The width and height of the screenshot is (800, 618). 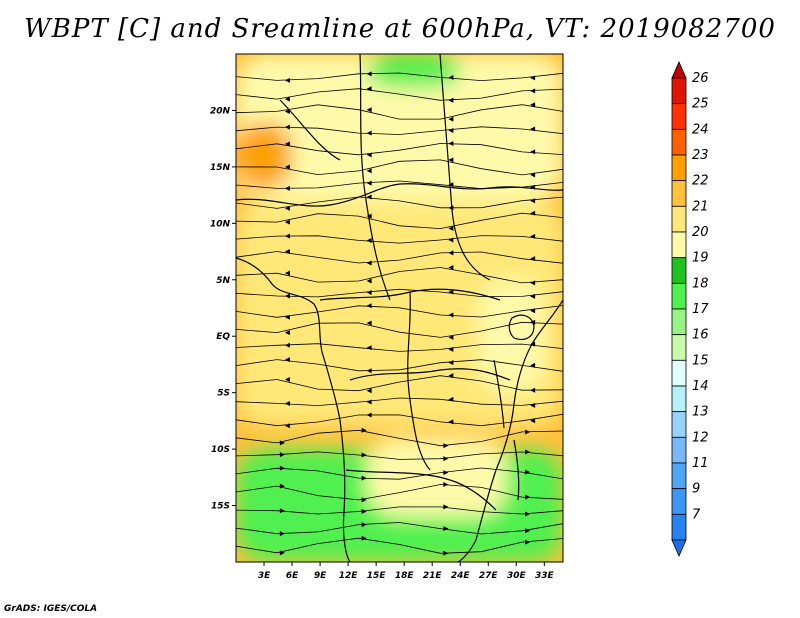 What do you see at coordinates (679, 548) in the screenshot?
I see `colorbar-min-triangle` at bounding box center [679, 548].